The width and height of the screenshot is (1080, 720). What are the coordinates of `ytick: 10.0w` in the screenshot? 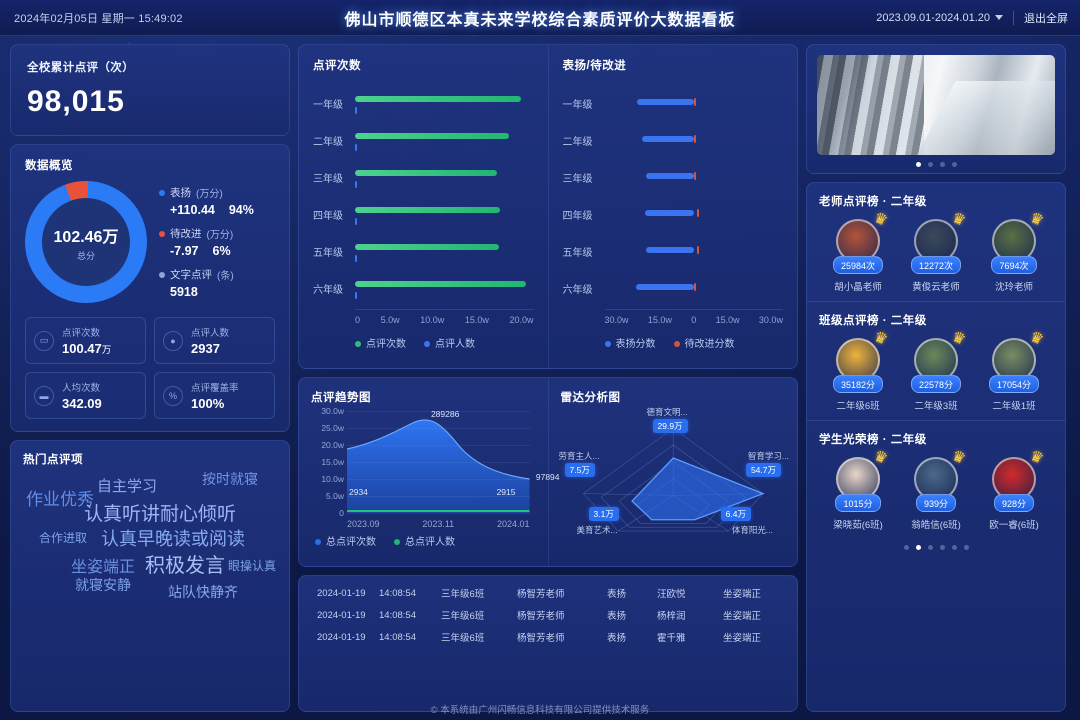 It's located at (332, 479).